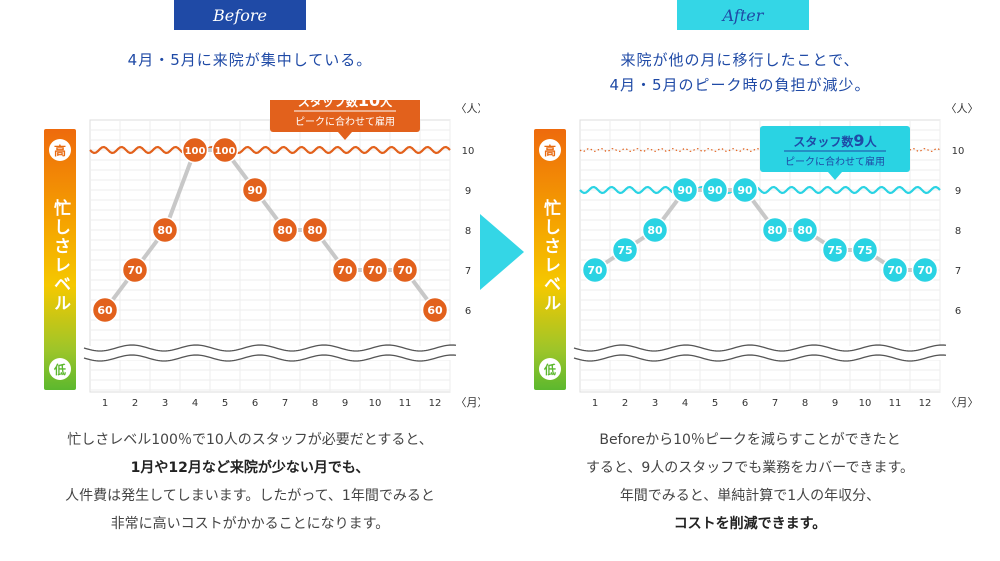 Image resolution: width=1000 pixels, height=561 pixels. What do you see at coordinates (250, 60) in the screenshot?
I see `before-subtitle-line: 4月・5月に来院が集中している。` at bounding box center [250, 60].